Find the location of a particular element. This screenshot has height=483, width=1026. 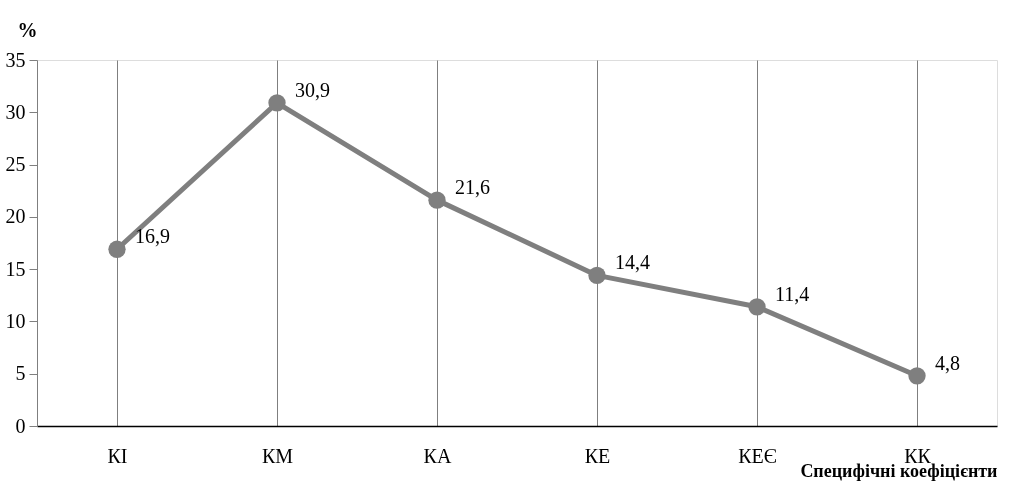

data-label: 16,9 is located at coordinates (152, 236).